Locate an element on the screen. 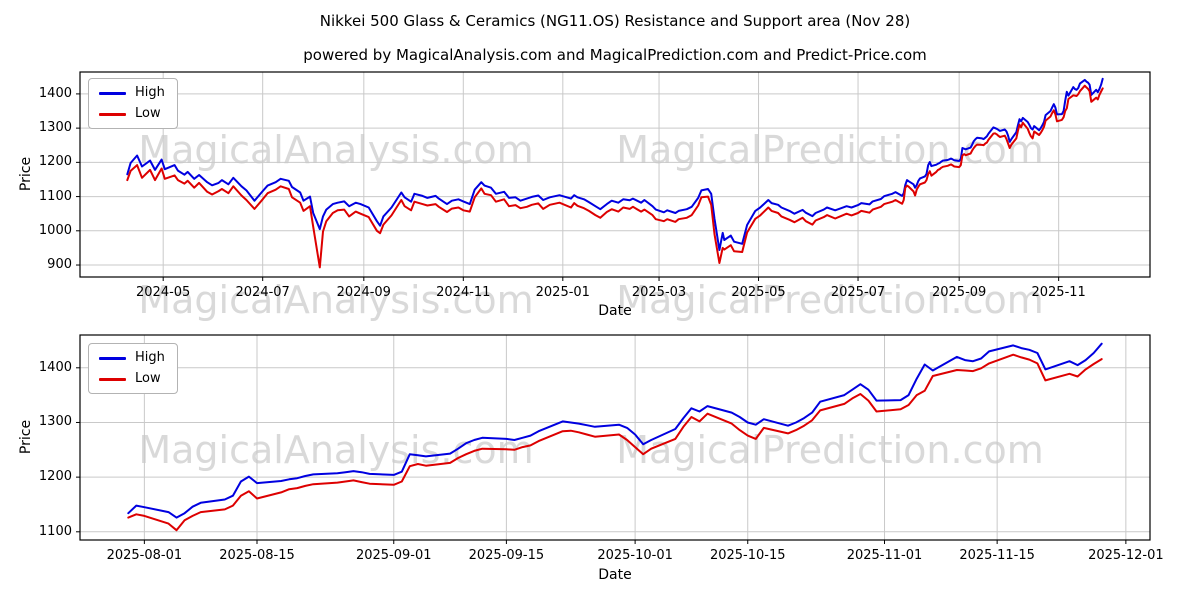 This screenshot has width=1200, height=600. legend-recent: High Low is located at coordinates (133, 368).